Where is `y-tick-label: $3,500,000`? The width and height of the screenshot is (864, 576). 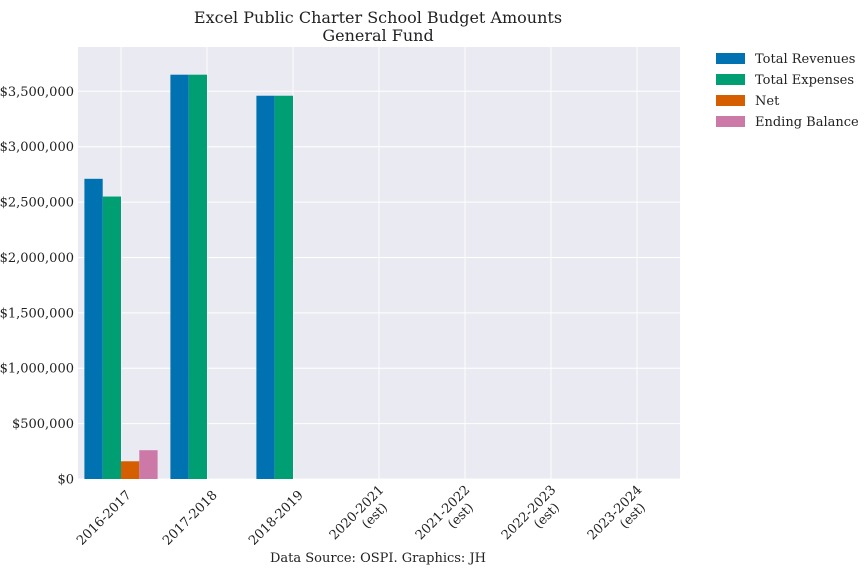
y-tick-label: $3,500,000 is located at coordinates (37, 92).